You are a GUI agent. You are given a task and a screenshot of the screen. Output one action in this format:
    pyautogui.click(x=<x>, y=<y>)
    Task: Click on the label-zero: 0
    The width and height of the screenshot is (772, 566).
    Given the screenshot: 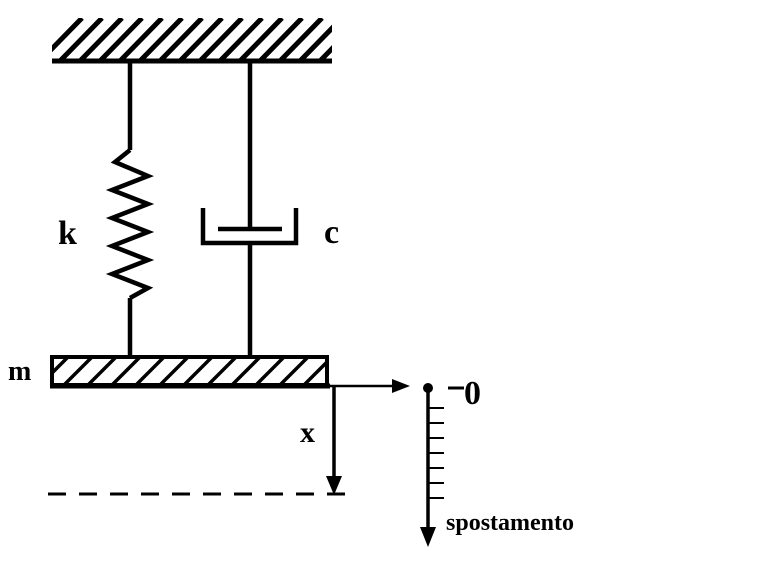 What is the action you would take?
    pyautogui.click(x=472, y=393)
    